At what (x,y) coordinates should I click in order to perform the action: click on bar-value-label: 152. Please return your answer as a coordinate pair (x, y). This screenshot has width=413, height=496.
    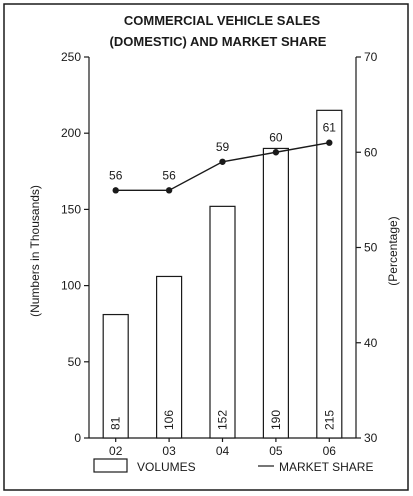
    Looking at the image, I should click on (223, 420).